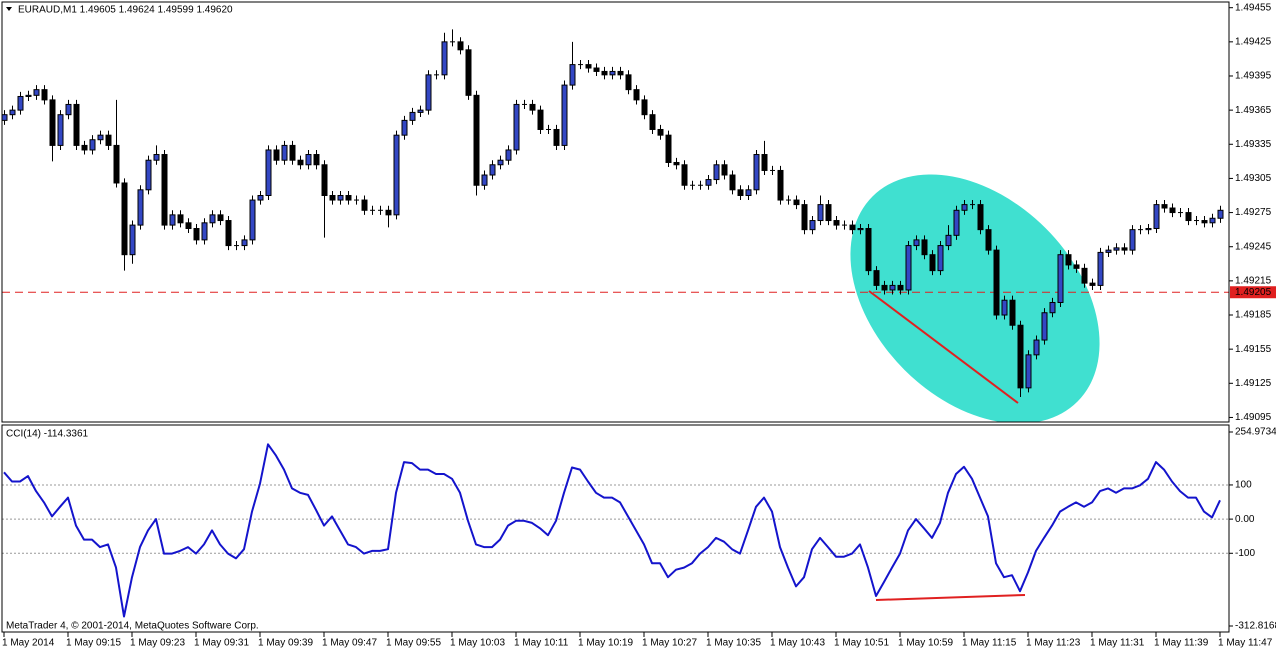 This screenshot has height=652, width=1276. Describe the element at coordinates (413, 643) in the screenshot. I see `x-tick-label: 1 May 09:55` at that location.